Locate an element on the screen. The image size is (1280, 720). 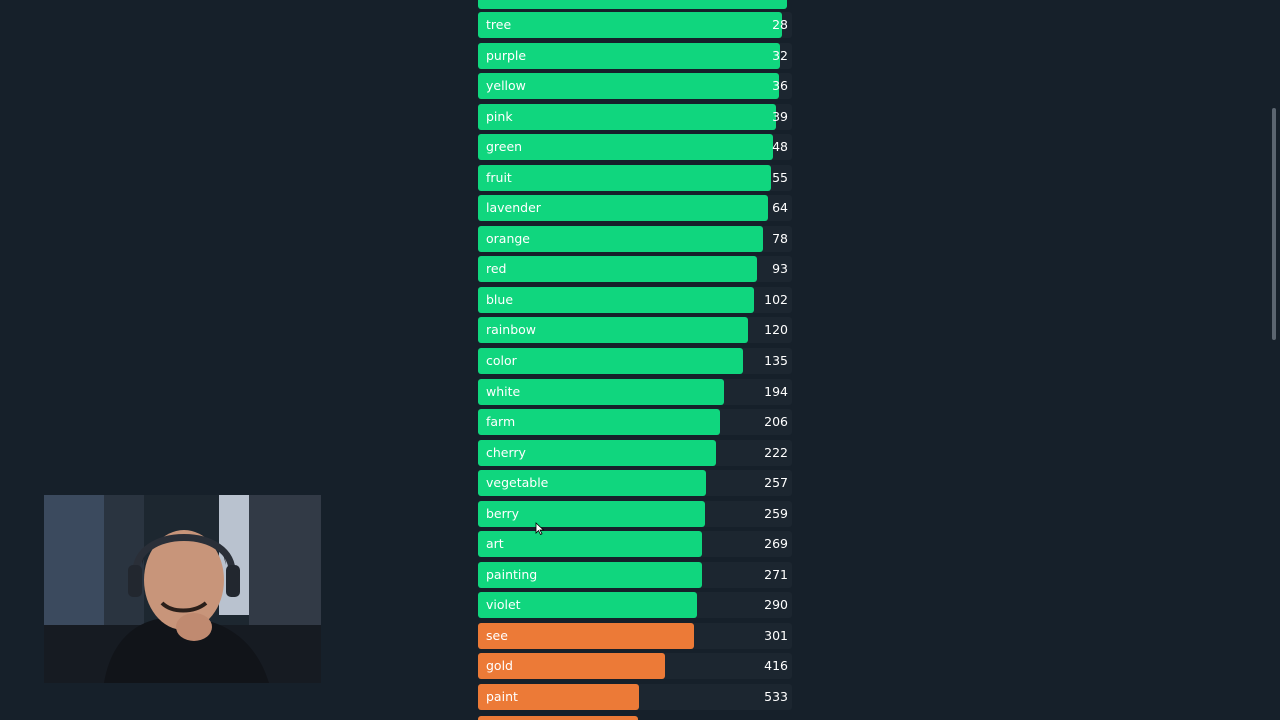
page-scrollbar is located at coordinates (1274, 224).